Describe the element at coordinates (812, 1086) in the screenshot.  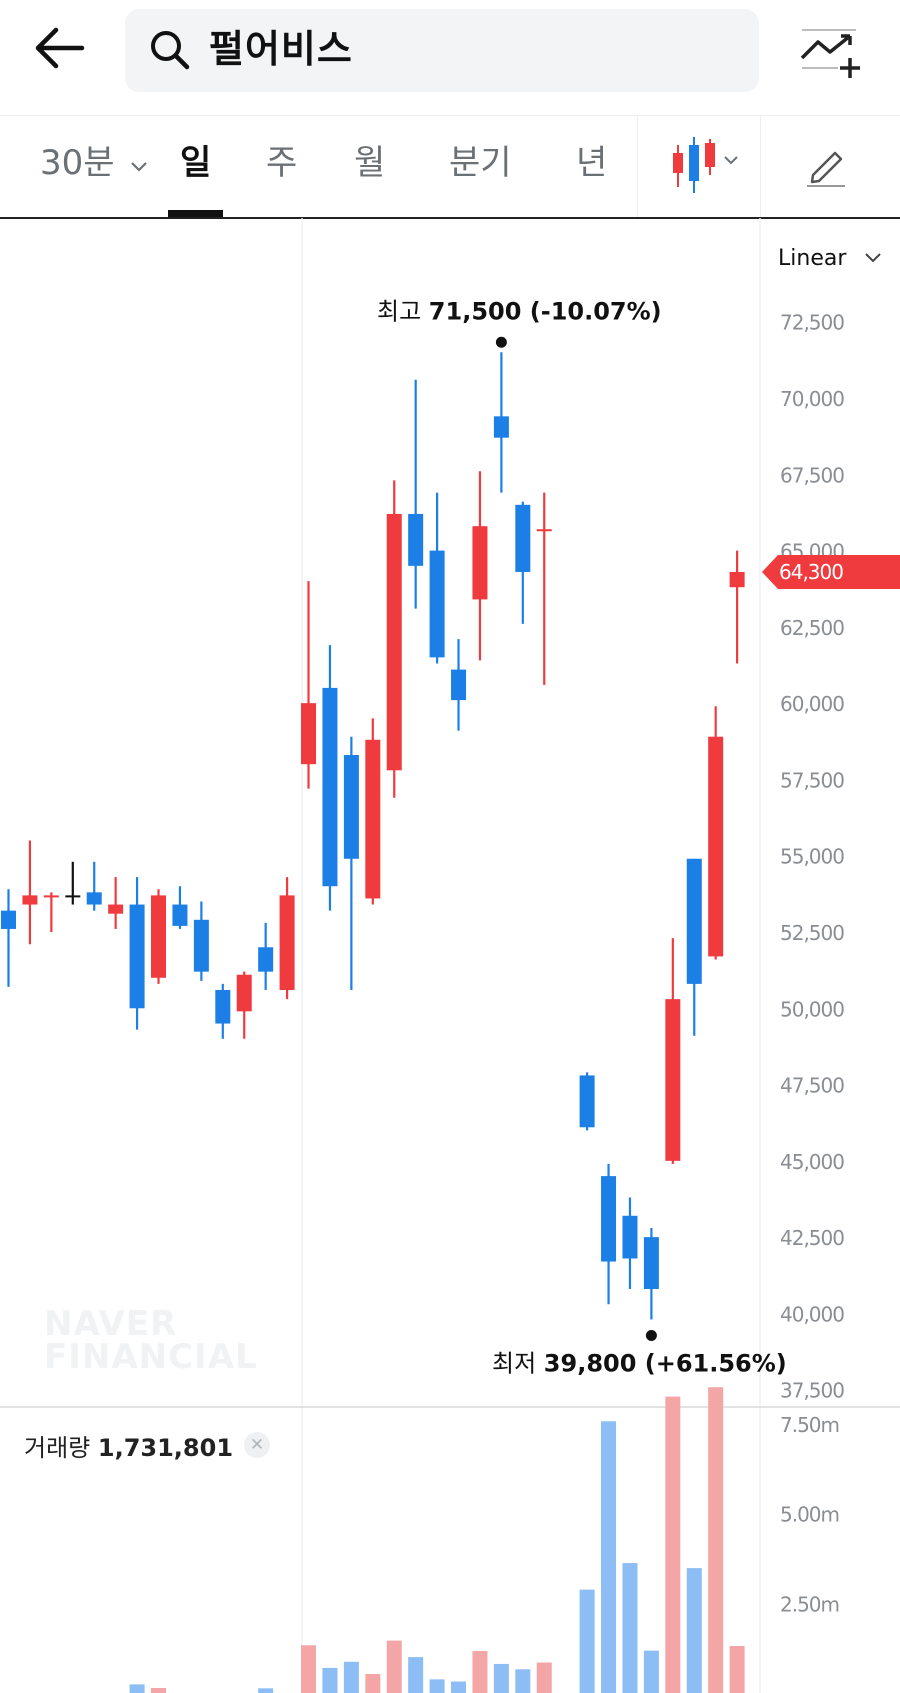
I see `price-tick-label: 47,500` at that location.